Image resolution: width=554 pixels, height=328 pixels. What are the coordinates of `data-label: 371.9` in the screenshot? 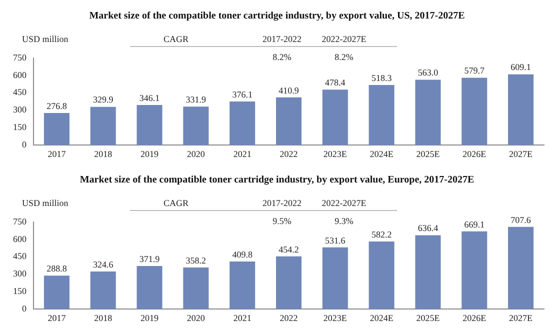 It's located at (149, 259).